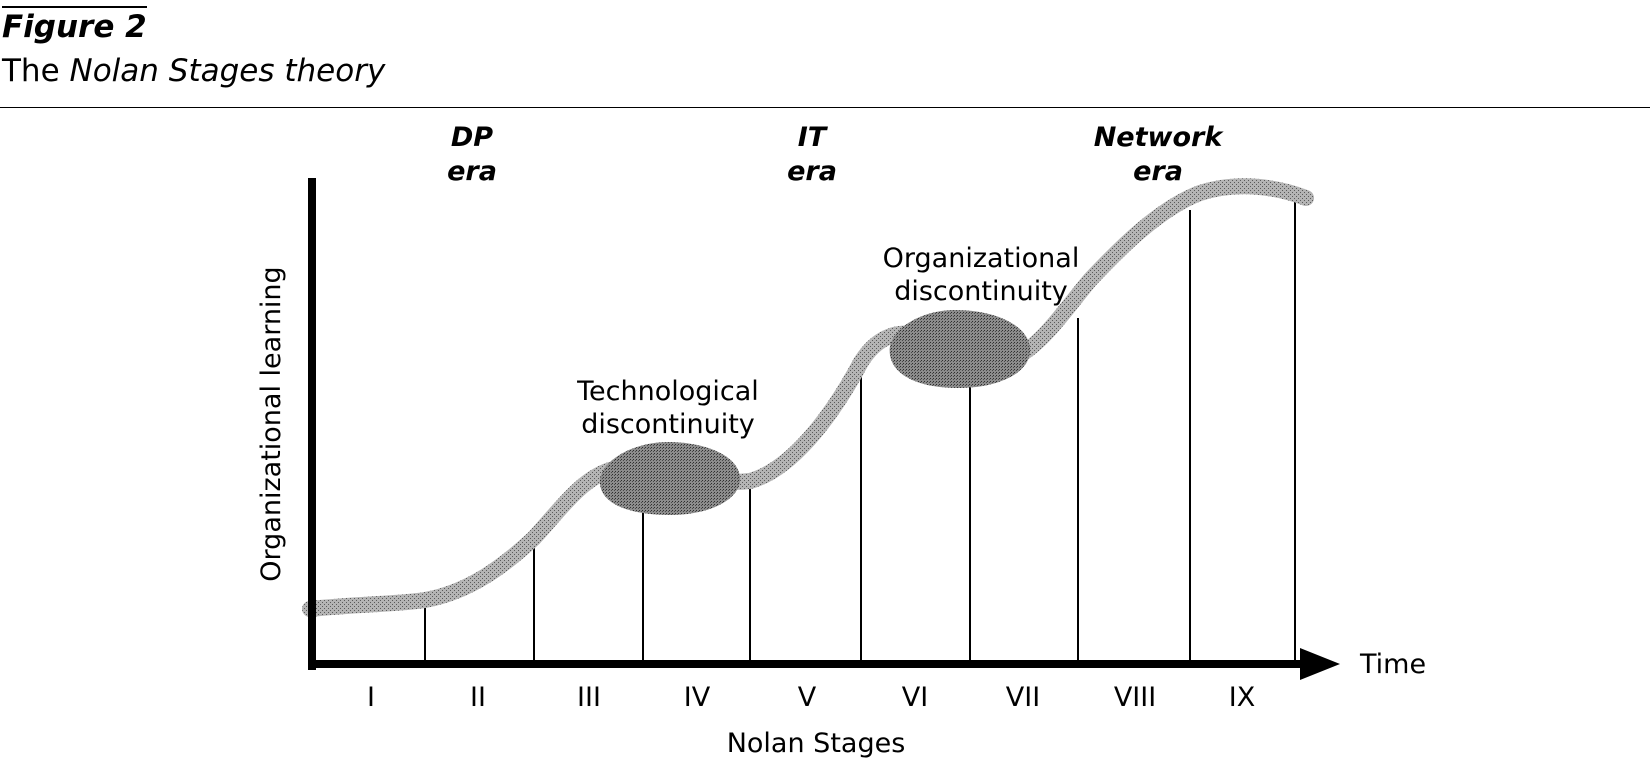 This screenshot has width=1650, height=764. I want to click on stage-label: VI, so click(915, 697).